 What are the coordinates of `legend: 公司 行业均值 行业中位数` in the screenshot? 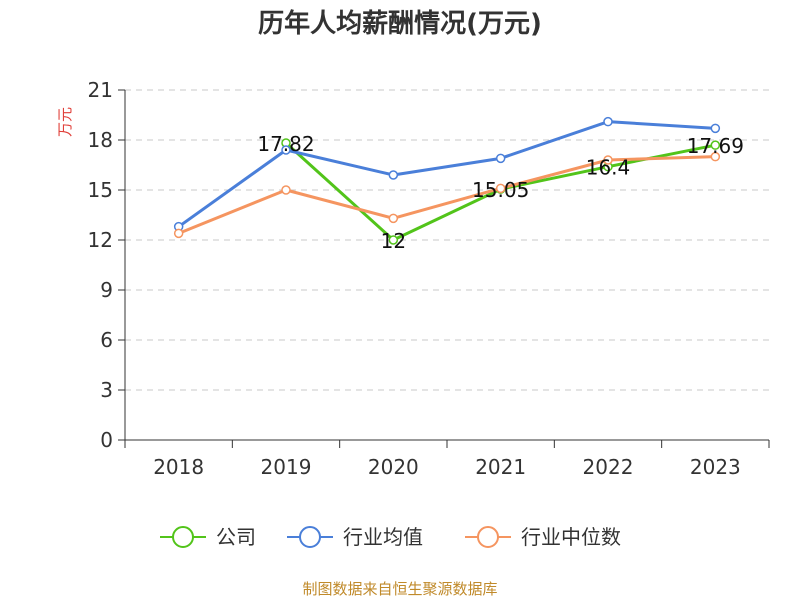 It's located at (390, 537).